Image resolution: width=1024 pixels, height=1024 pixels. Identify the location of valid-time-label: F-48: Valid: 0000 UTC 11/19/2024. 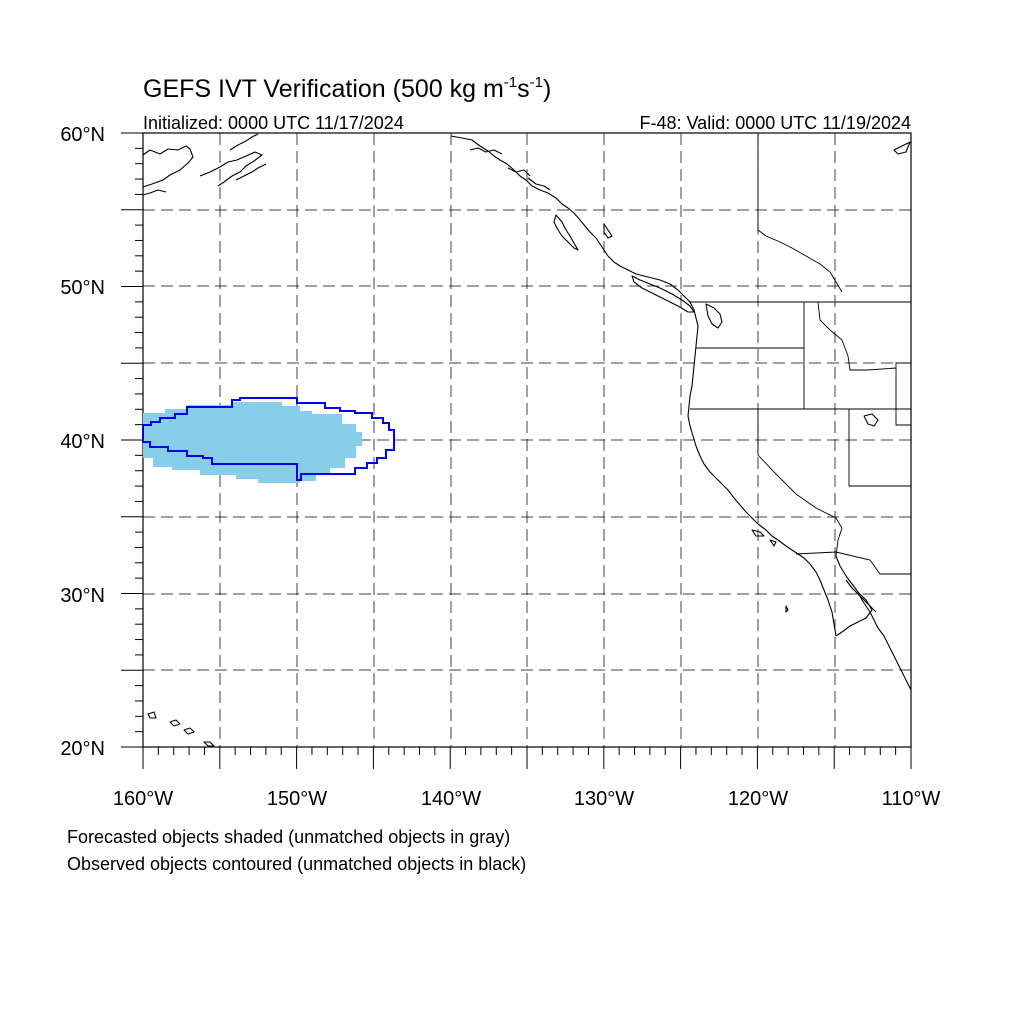
(776, 123).